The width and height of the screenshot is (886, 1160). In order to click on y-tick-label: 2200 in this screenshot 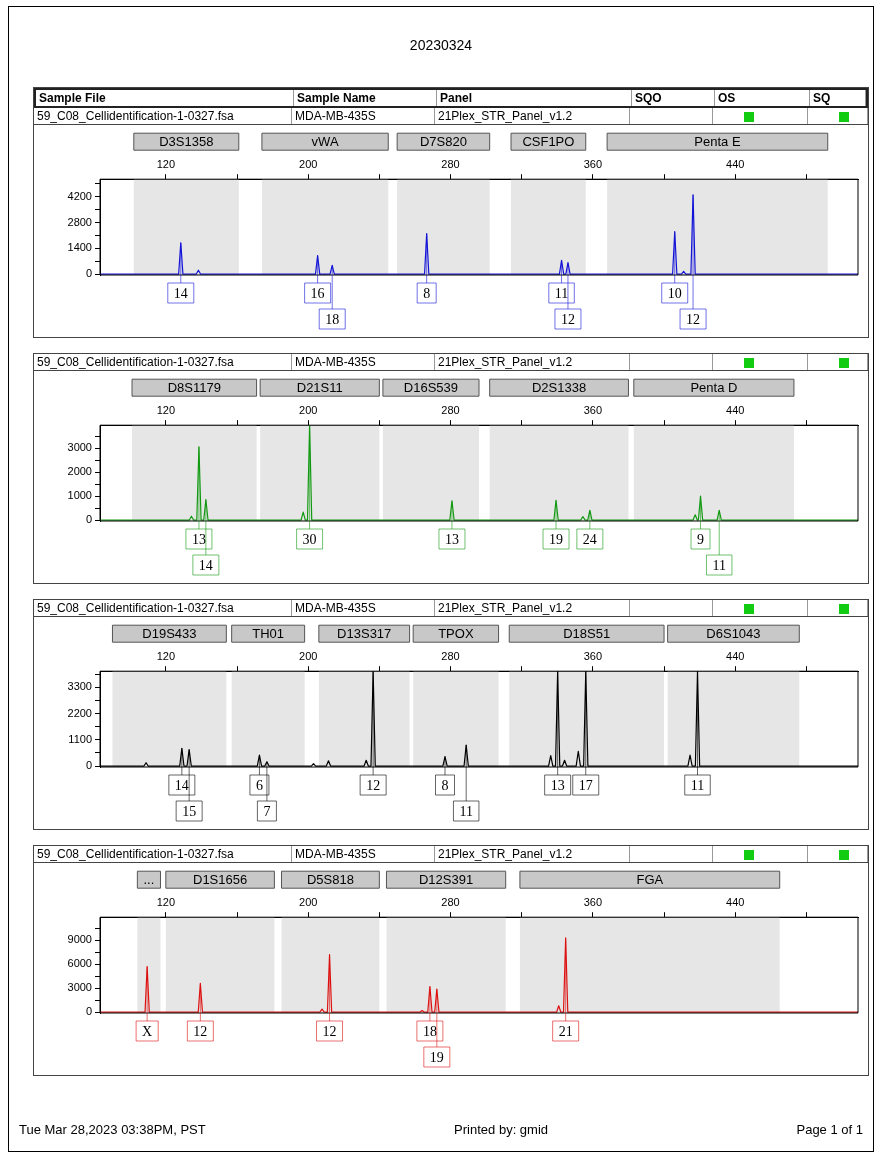, I will do `click(79, 712)`.